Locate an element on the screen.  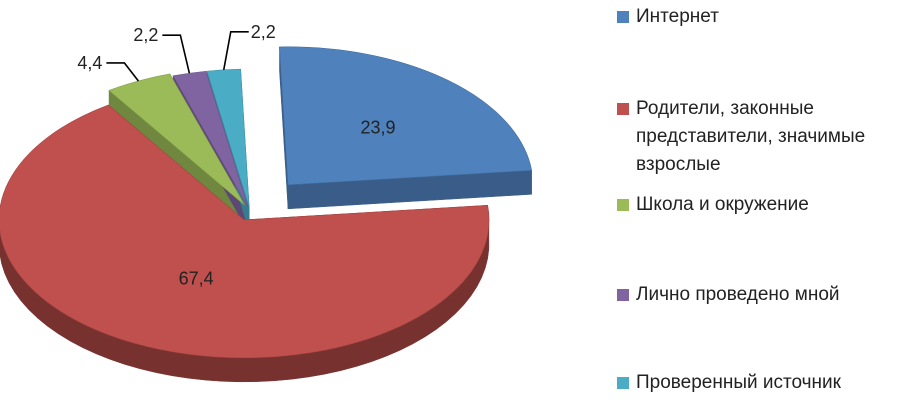
data-label: 4,4 is located at coordinates (89, 63).